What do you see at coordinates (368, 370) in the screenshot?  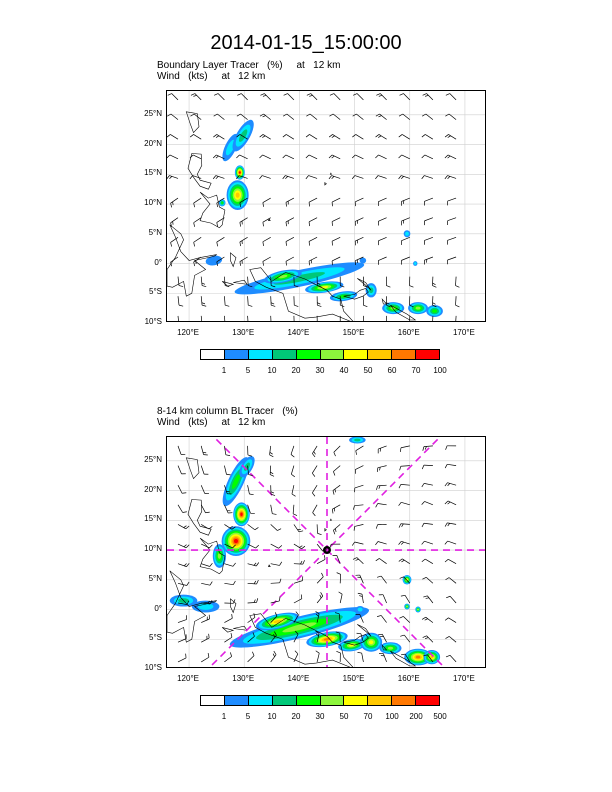 I see `colorbar-label: 50` at bounding box center [368, 370].